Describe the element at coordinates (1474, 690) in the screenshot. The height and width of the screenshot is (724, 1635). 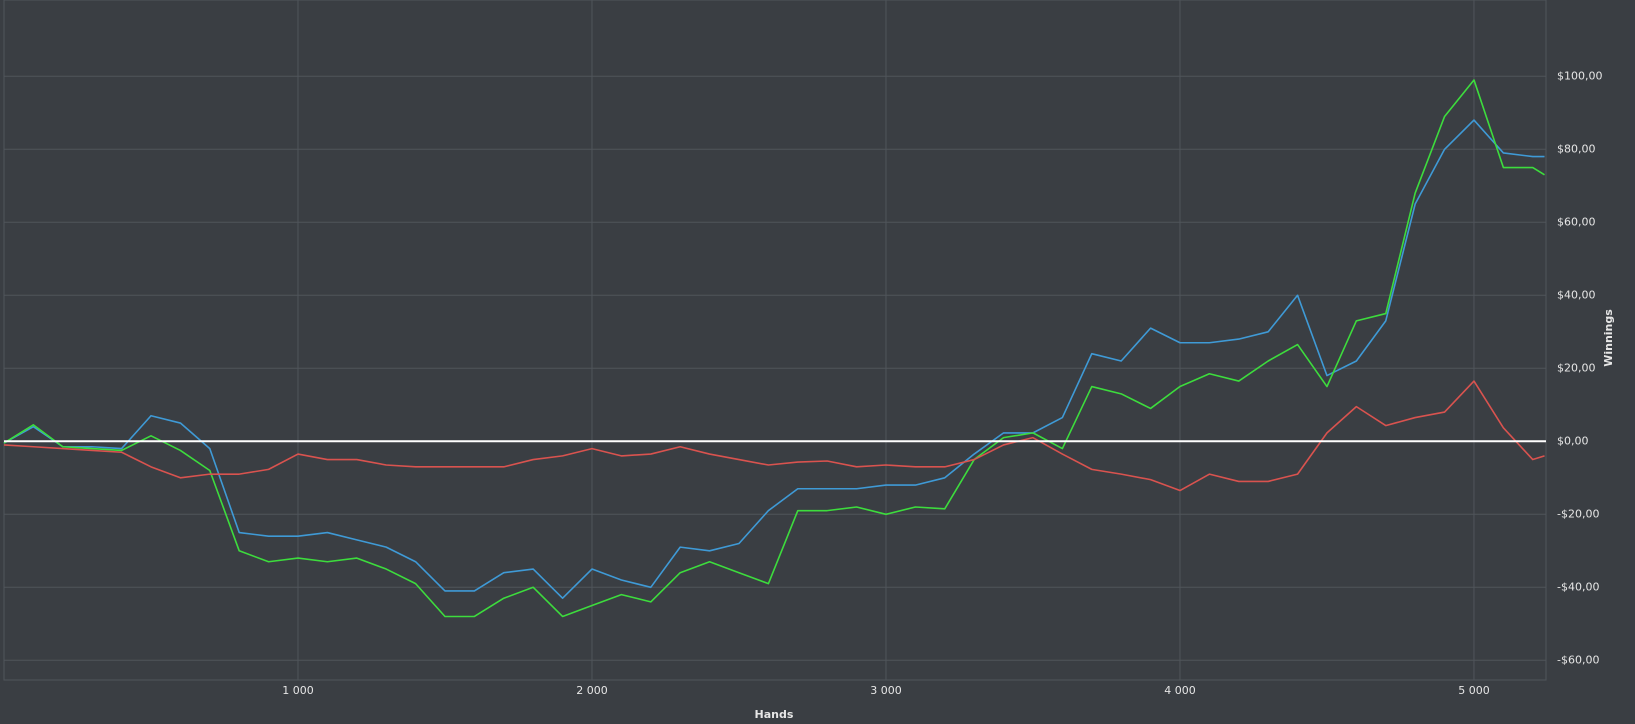
I see `x-tick-label: 5 000` at that location.